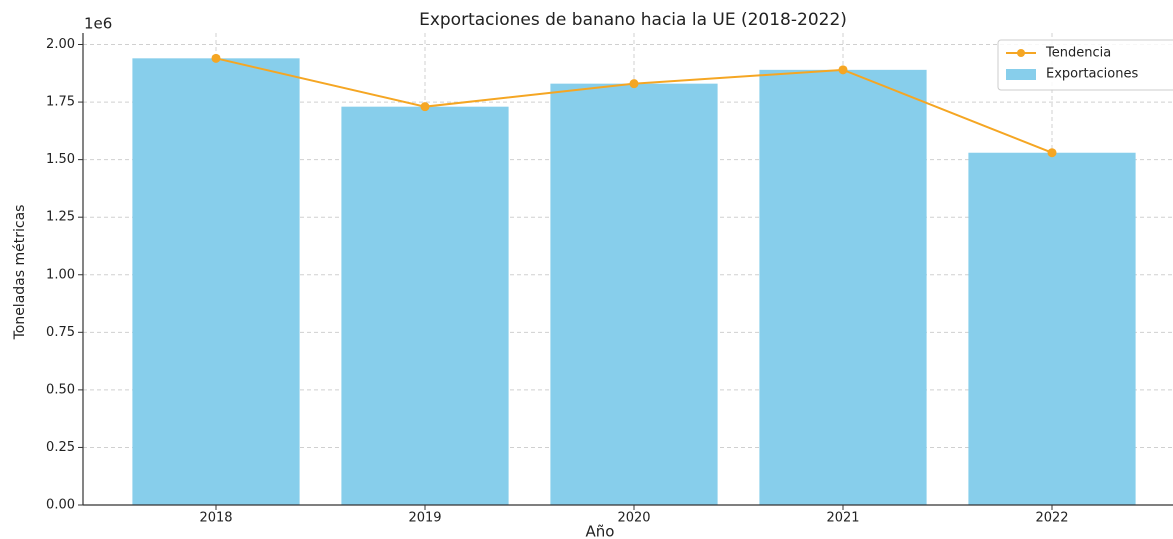 Image resolution: width=1173 pixels, height=539 pixels. I want to click on legend-label: Exportaciones, so click(1092, 74).